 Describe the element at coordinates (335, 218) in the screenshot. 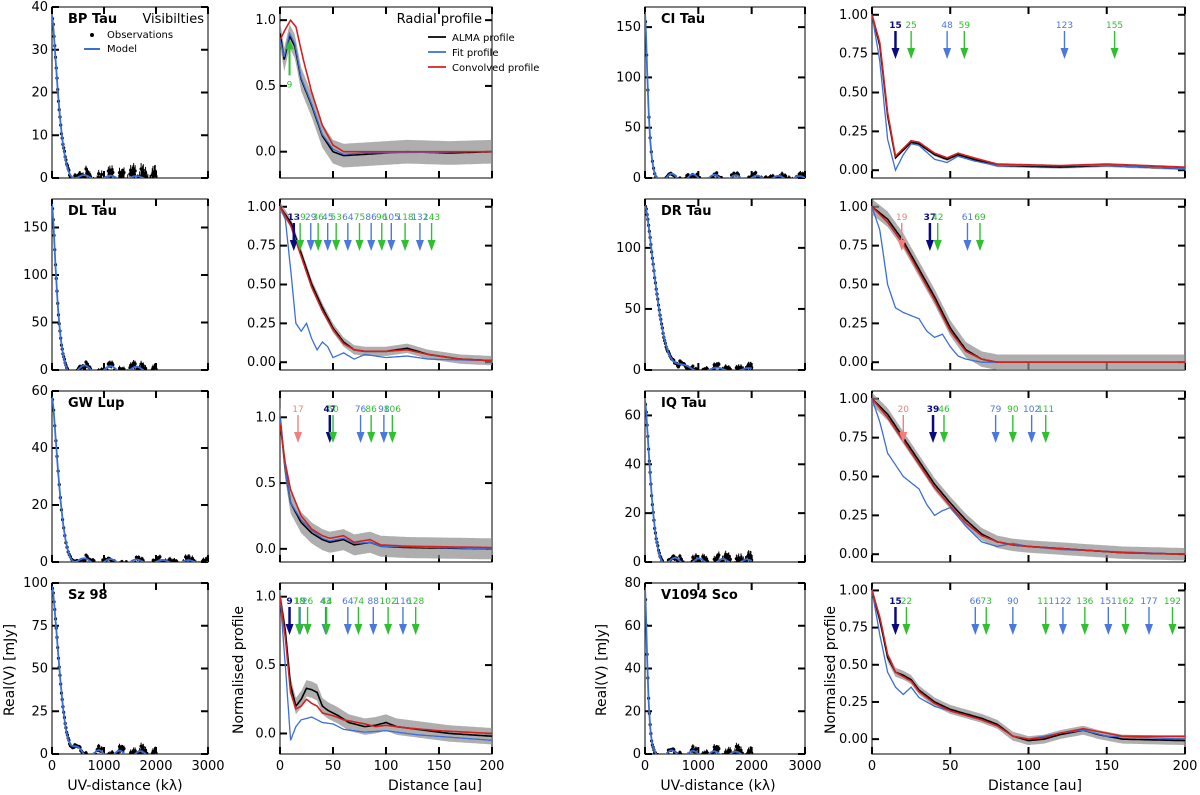

I see `dl-prof-marker-label-5: 53` at that location.